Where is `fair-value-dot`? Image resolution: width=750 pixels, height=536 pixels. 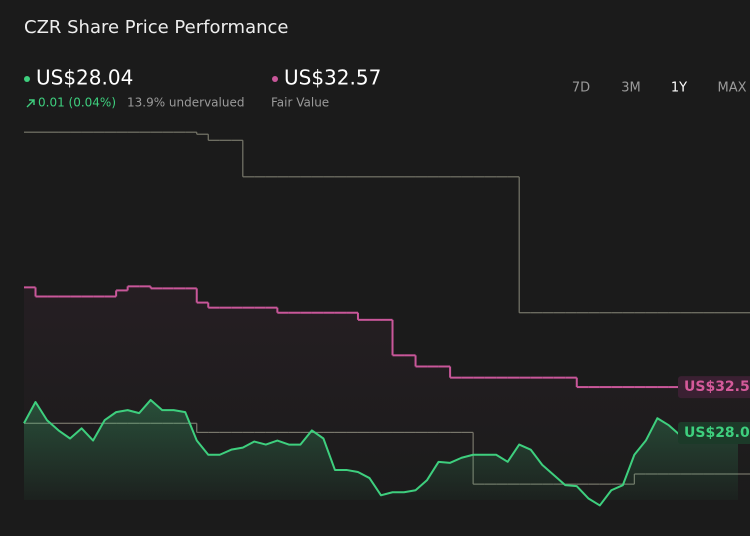
fair-value-dot is located at coordinates (275, 79).